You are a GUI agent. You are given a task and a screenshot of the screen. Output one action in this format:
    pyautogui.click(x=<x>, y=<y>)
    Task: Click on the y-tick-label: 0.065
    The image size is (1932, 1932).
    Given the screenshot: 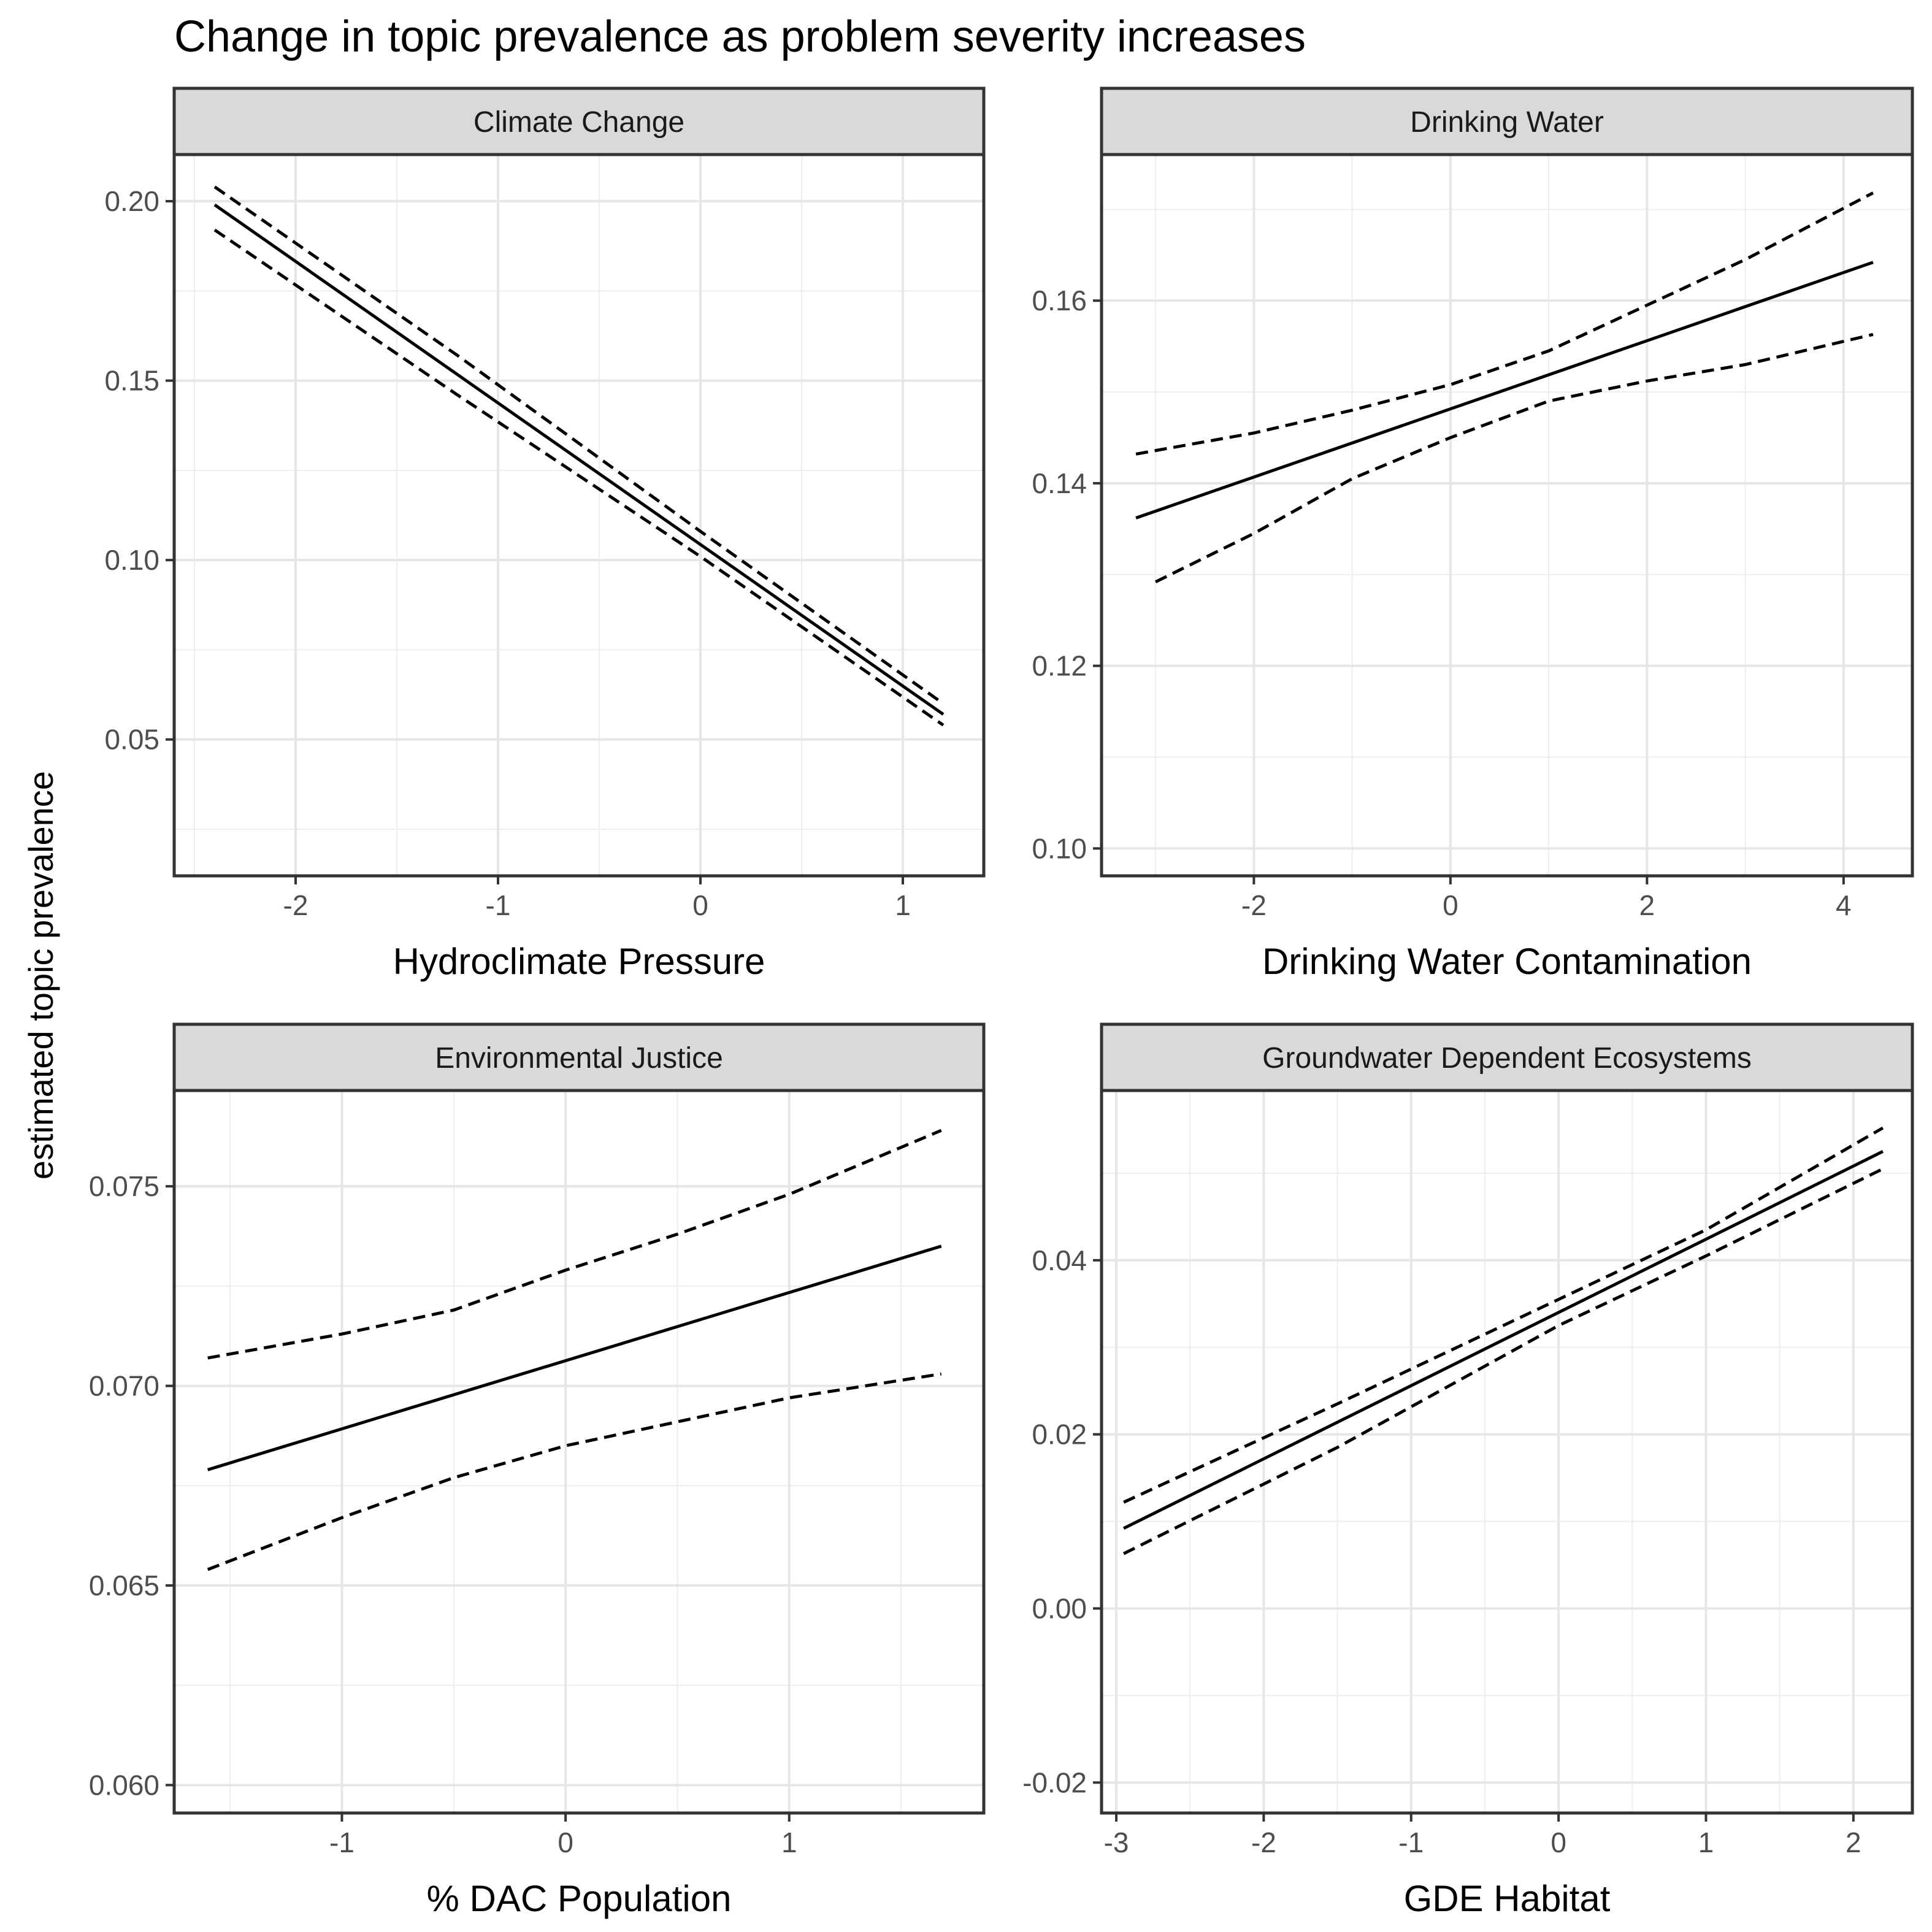 What is the action you would take?
    pyautogui.click(x=124, y=1585)
    